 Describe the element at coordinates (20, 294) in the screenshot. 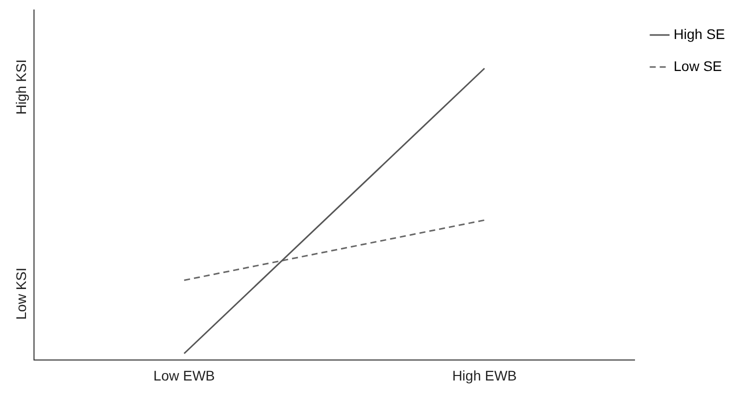

I see `text: Low KSI` at that location.